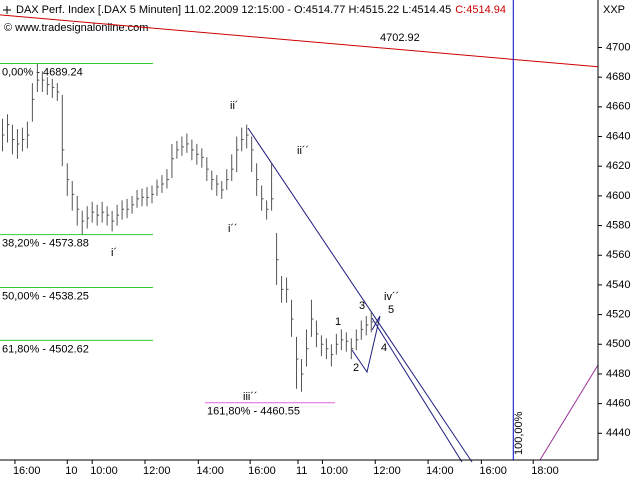 The width and height of the screenshot is (640, 480). What do you see at coordinates (519, 433) in the screenshot?
I see `vertical-line-label: 100,00%` at bounding box center [519, 433].